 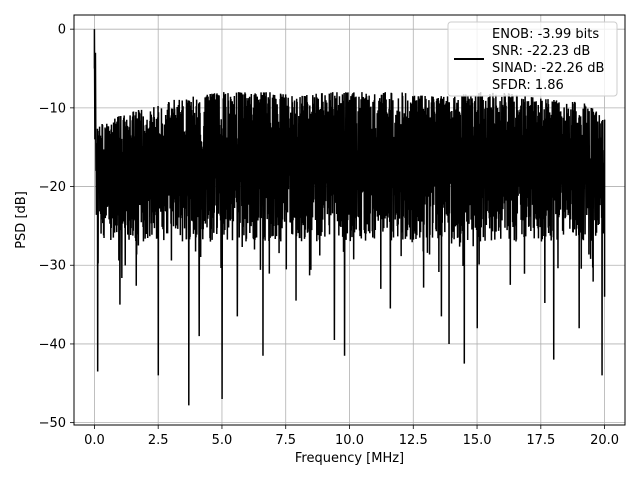 What do you see at coordinates (222, 440) in the screenshot?
I see `x-tick-label: 5.0` at bounding box center [222, 440].